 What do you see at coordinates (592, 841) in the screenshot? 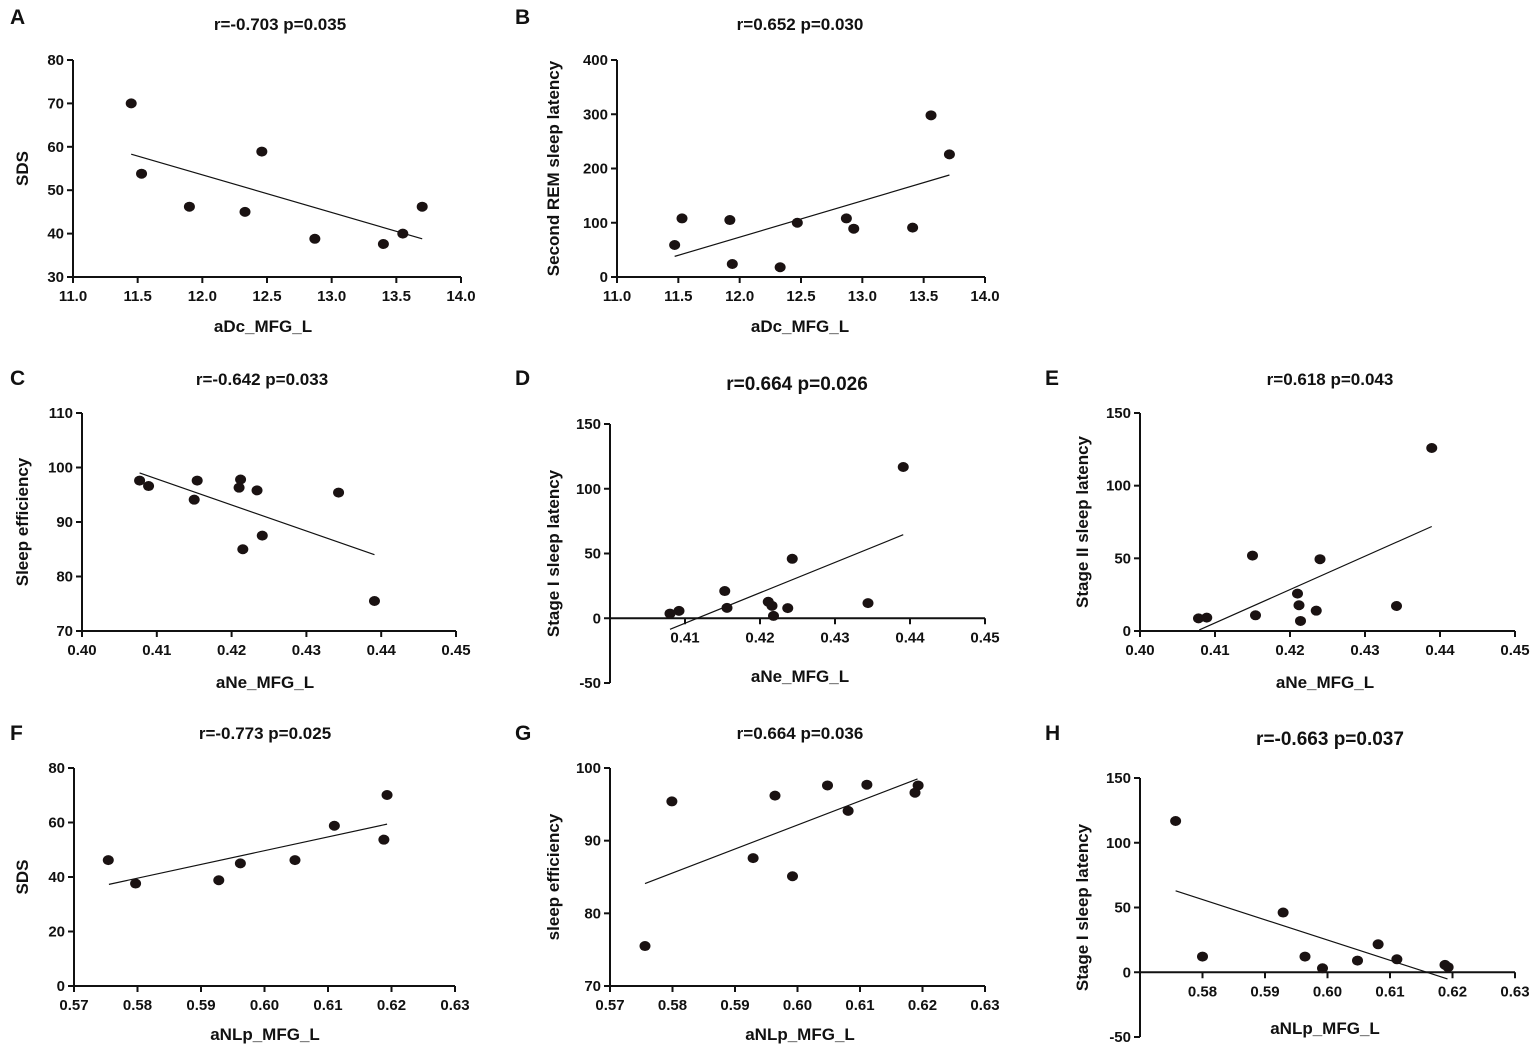
I see `y-tick-label: 90` at bounding box center [592, 841].